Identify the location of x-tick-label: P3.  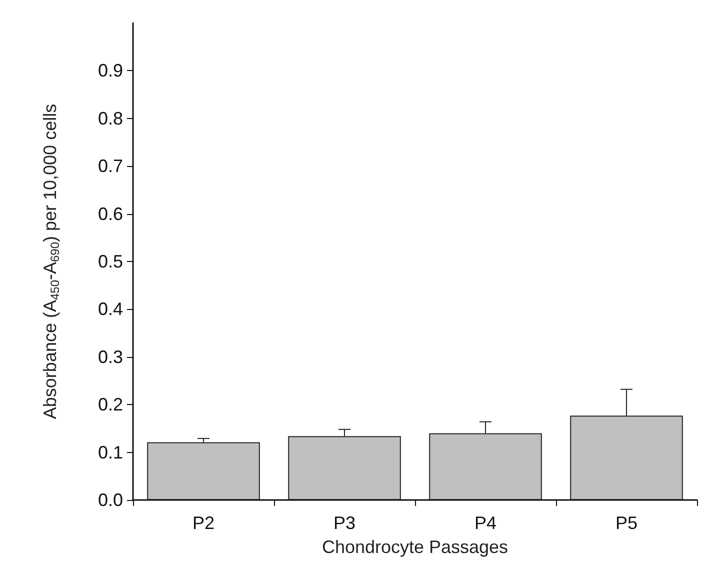
(344, 523).